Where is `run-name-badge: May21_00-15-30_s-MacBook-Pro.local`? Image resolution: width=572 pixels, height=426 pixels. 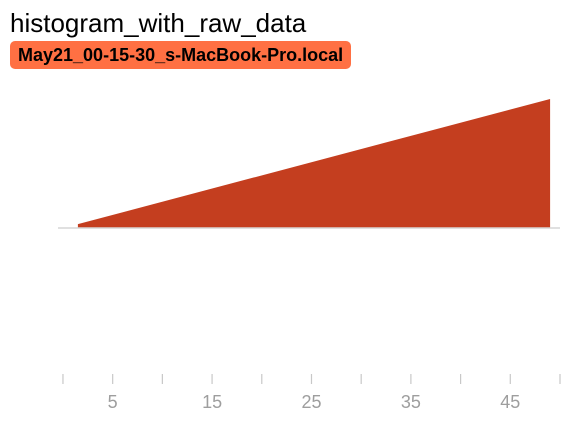
run-name-badge: May21_00-15-30_s-MacBook-Pro.local is located at coordinates (181, 55).